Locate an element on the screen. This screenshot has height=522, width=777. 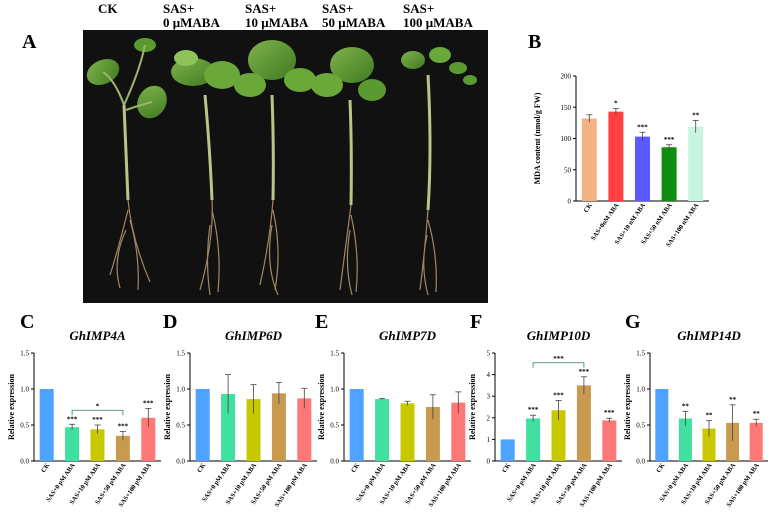
panel-letter-c: C is located at coordinates (27, 322).